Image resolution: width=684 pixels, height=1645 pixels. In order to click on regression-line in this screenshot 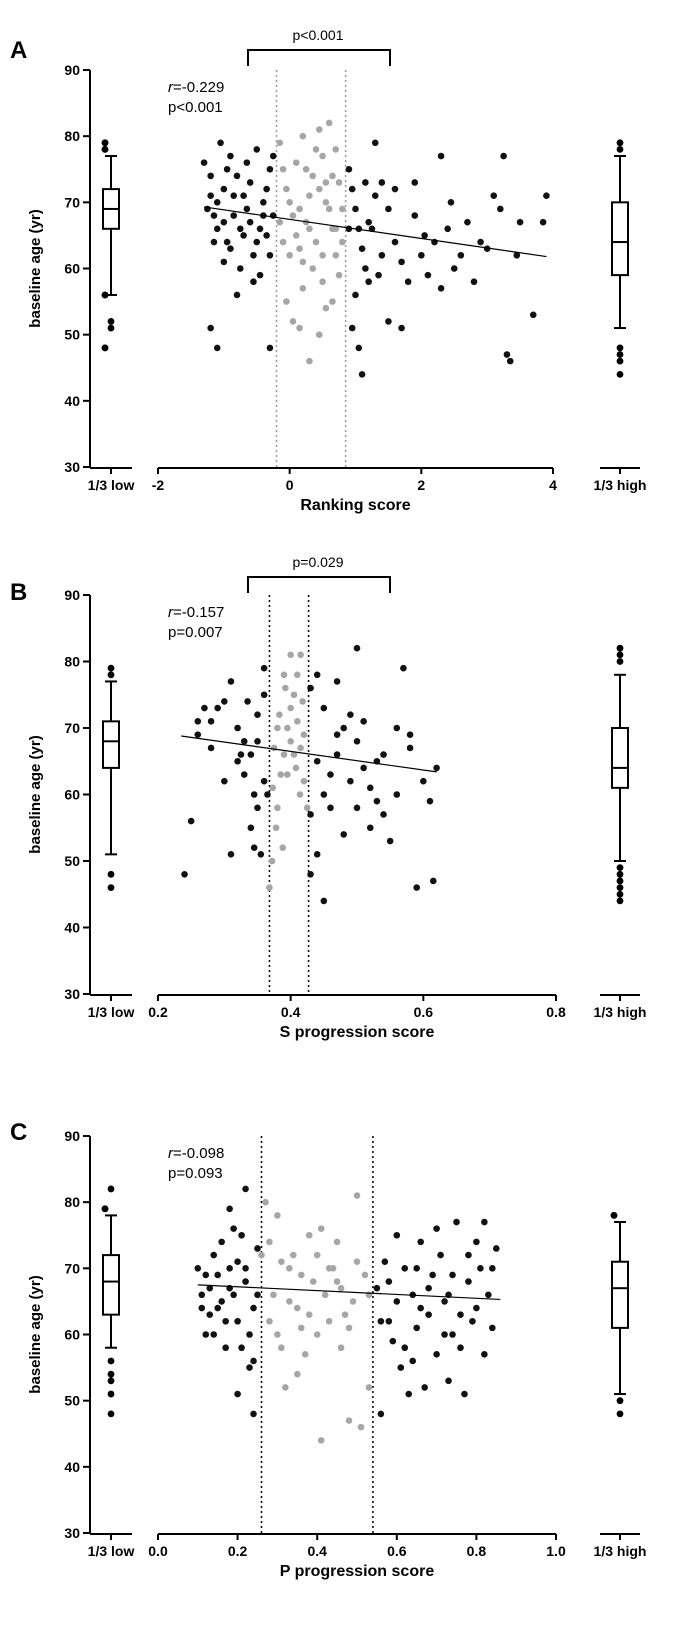, I will do `click(309, 754)`.